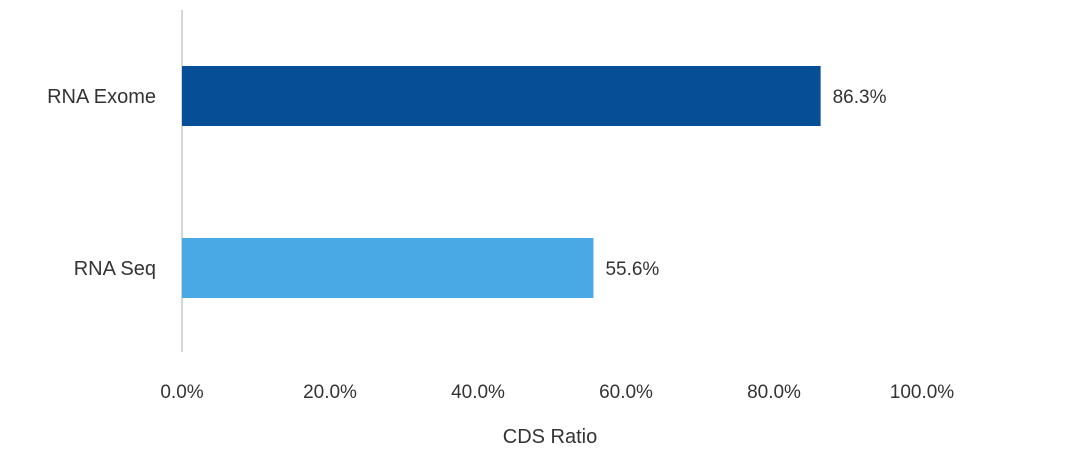 Image resolution: width=1080 pixels, height=456 pixels. Describe the element at coordinates (626, 392) in the screenshot. I see `x-tick-label: 60.0%` at that location.